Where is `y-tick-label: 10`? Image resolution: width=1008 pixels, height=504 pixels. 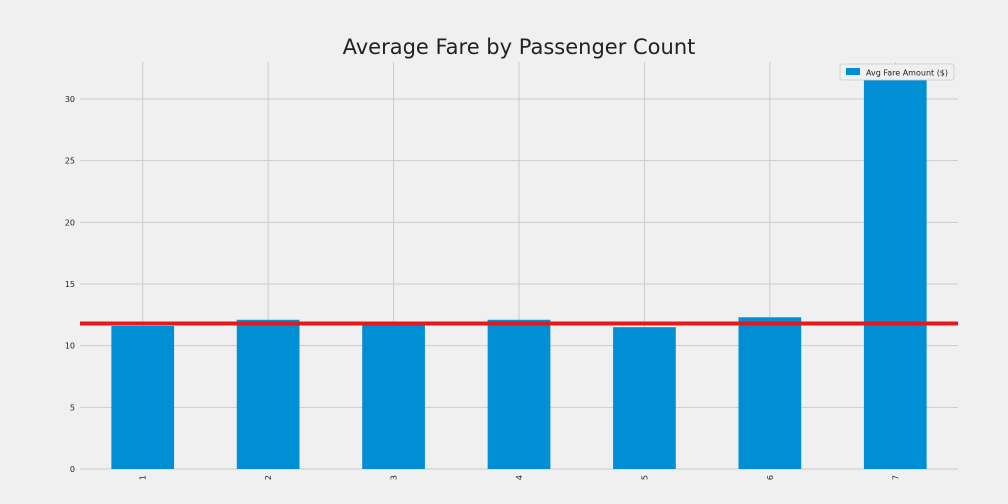
y-tick-label: 10 is located at coordinates (70, 346).